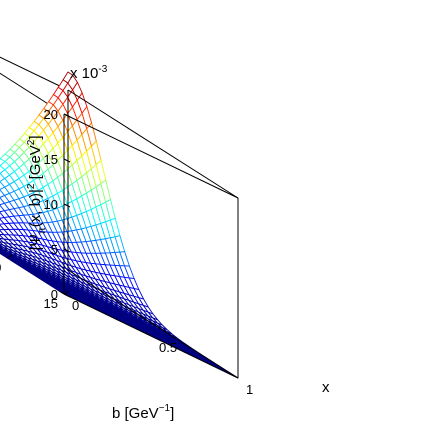  What do you see at coordinates (143, 412) in the screenshot?
I see `b-axis-title: b [GeV−1]` at bounding box center [143, 412].